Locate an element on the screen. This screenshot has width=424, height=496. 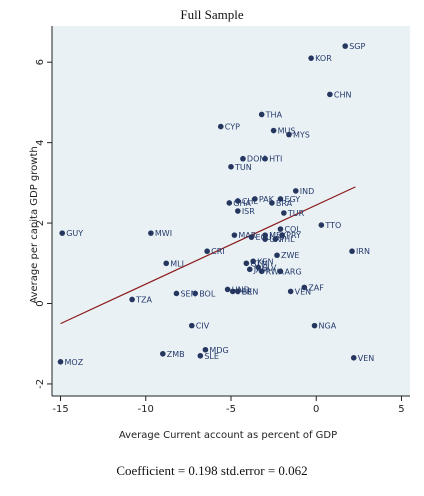
x-tick-label: 5 is located at coordinates (401, 409).